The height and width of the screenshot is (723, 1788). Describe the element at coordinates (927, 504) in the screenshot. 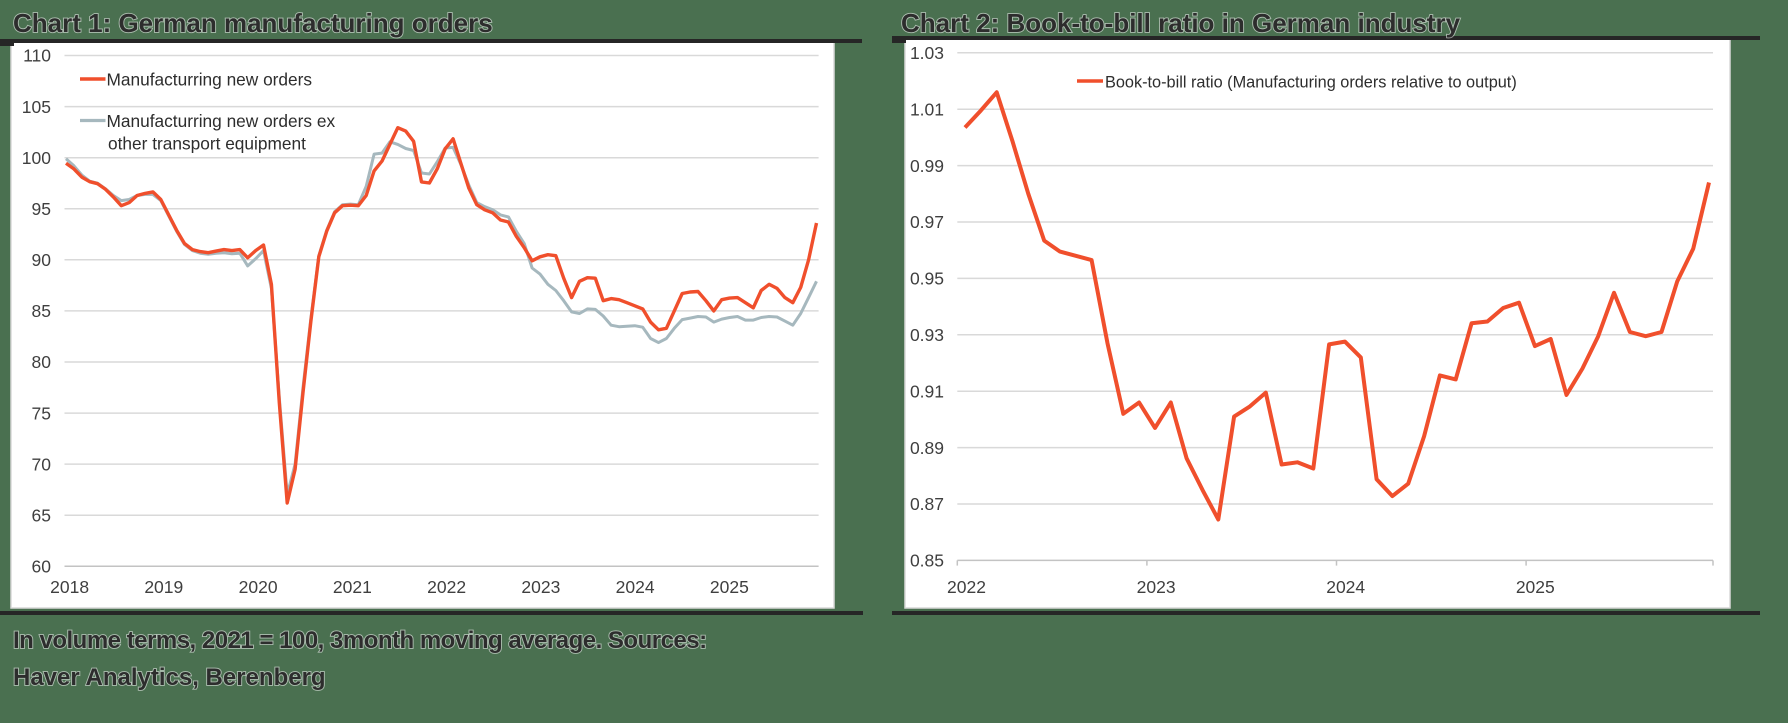

I see `svg-text: 0.87` at that location.